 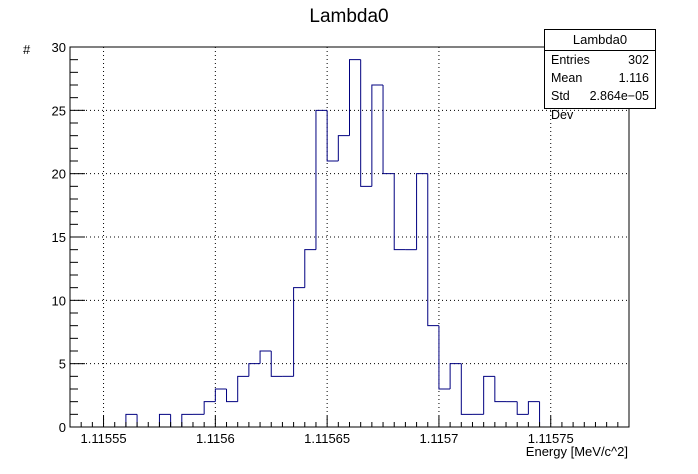 I want to click on chart-title: Lambda0, so click(x=349, y=16).